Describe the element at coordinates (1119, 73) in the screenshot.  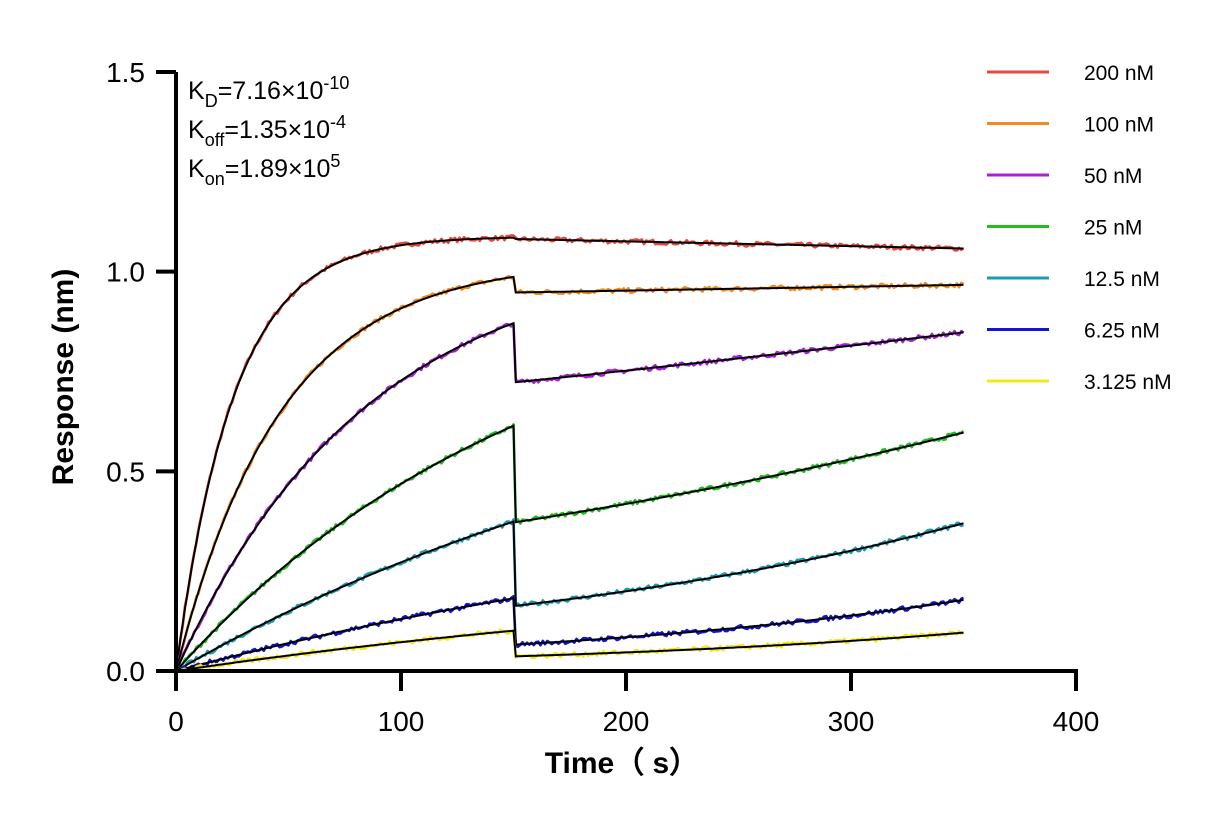
I see `legend-label: 200 nM` at that location.